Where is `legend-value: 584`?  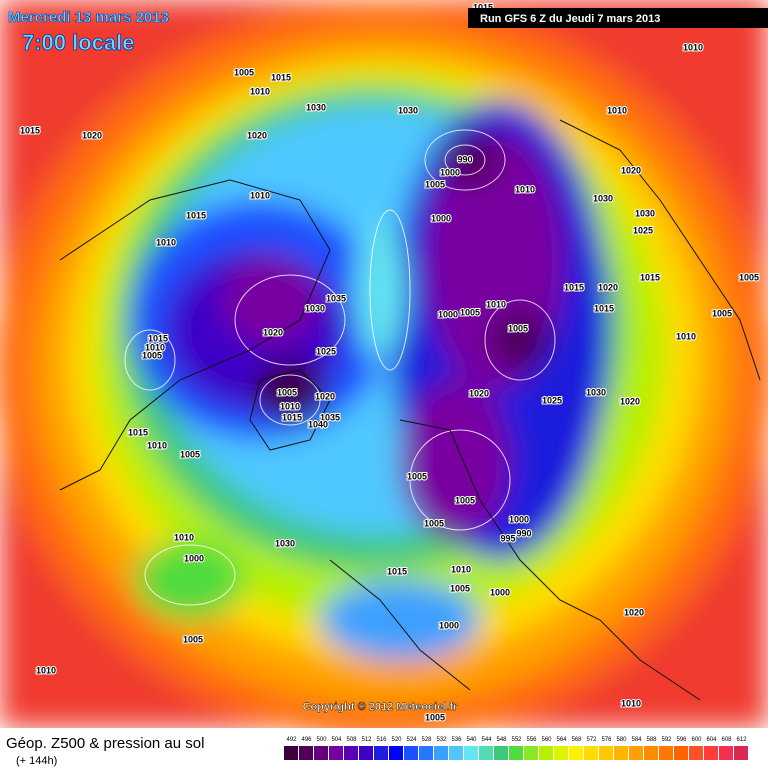
legend-value: 584 is located at coordinates (636, 740).